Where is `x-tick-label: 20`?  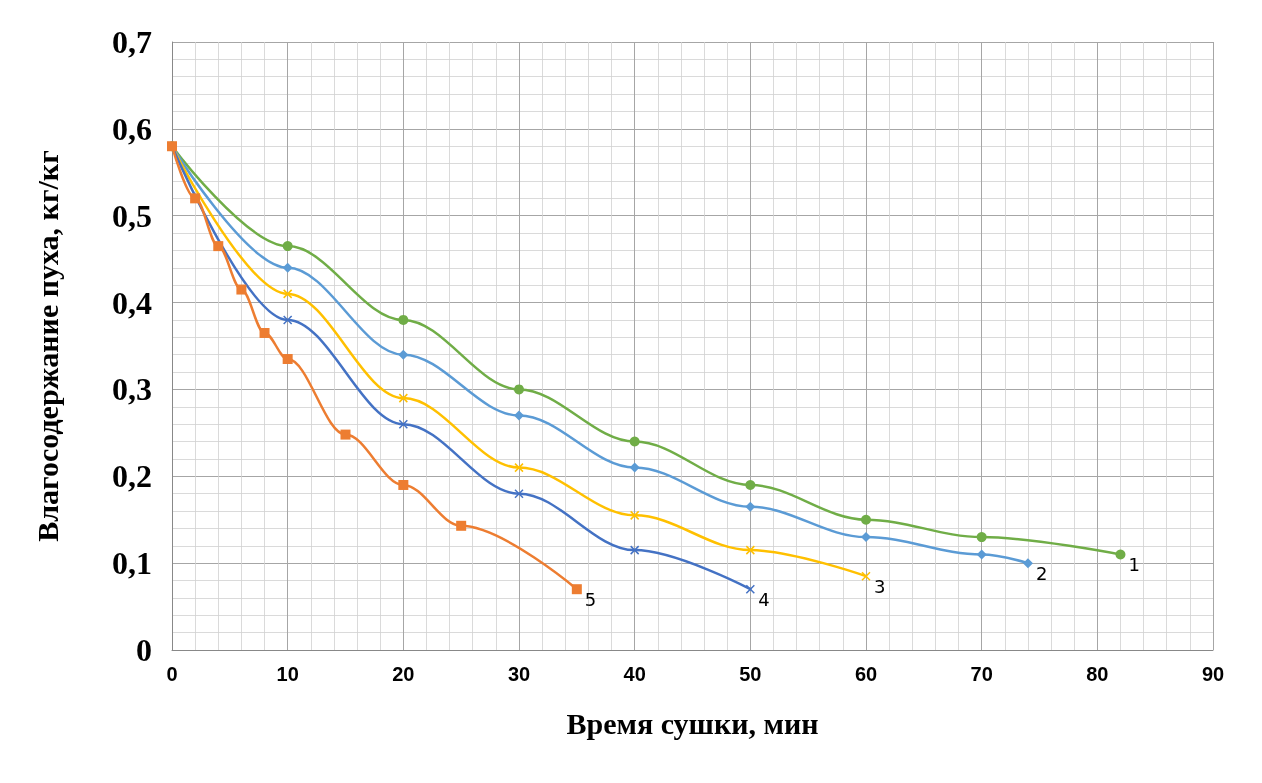 x-tick-label: 20 is located at coordinates (403, 674).